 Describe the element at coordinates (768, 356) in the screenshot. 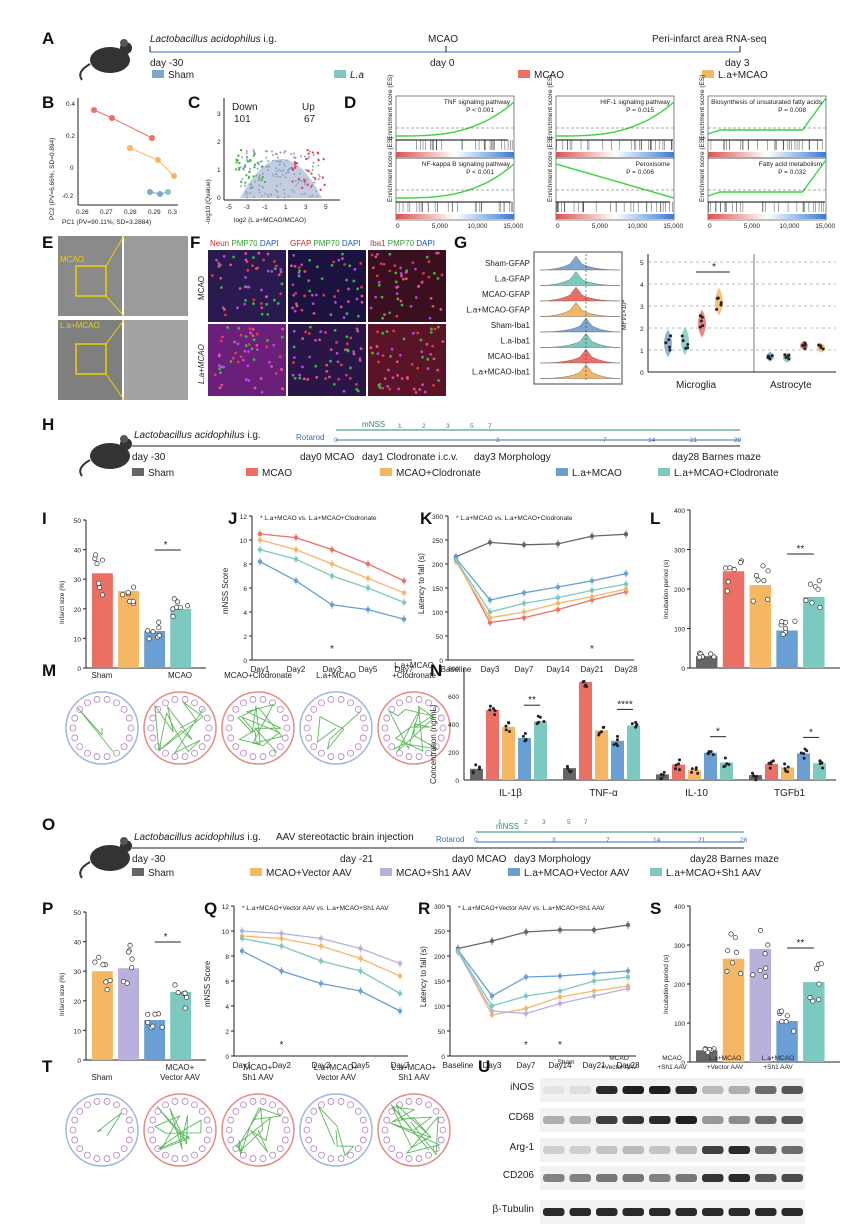

I see `violin-point` at that location.